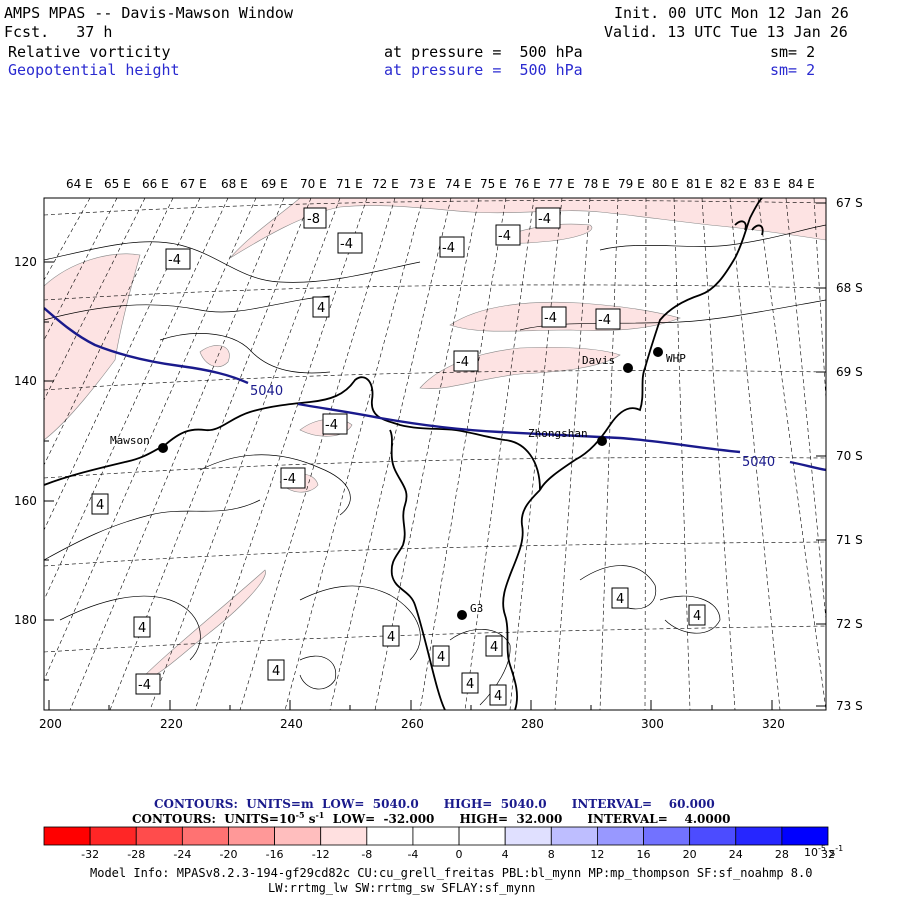  I want to click on left-axis-labels: 120 140 160 180, so click(25, 441).